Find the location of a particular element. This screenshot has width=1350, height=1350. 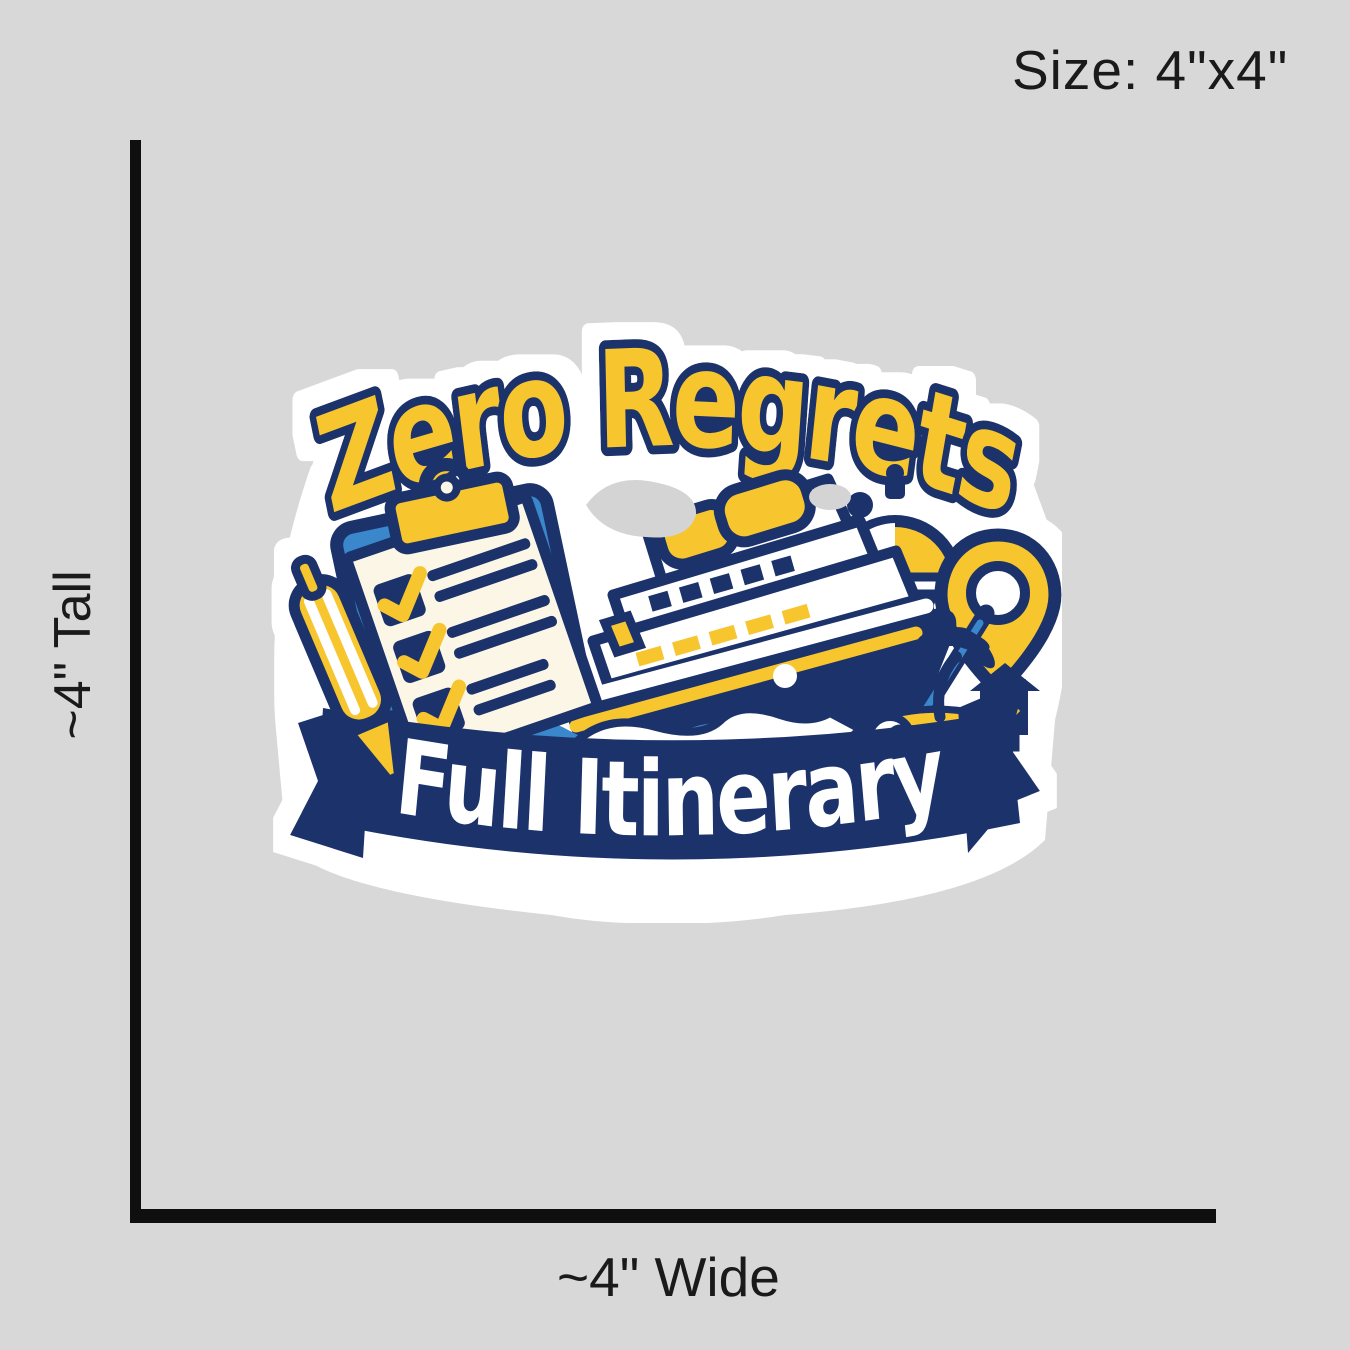

clipboard-icon is located at coordinates (466, 615).